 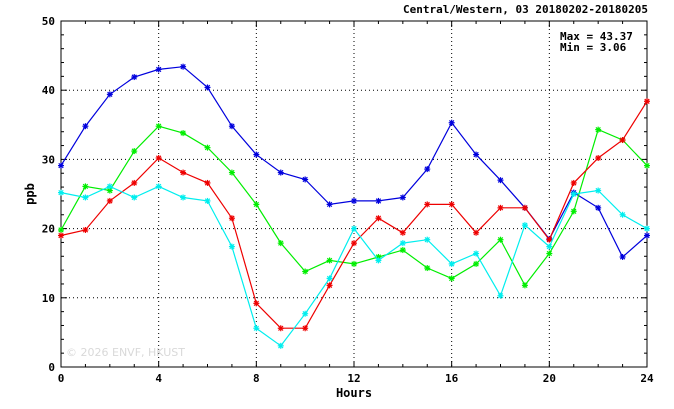 I want to click on x-tick-label: 12, so click(x=353, y=378).